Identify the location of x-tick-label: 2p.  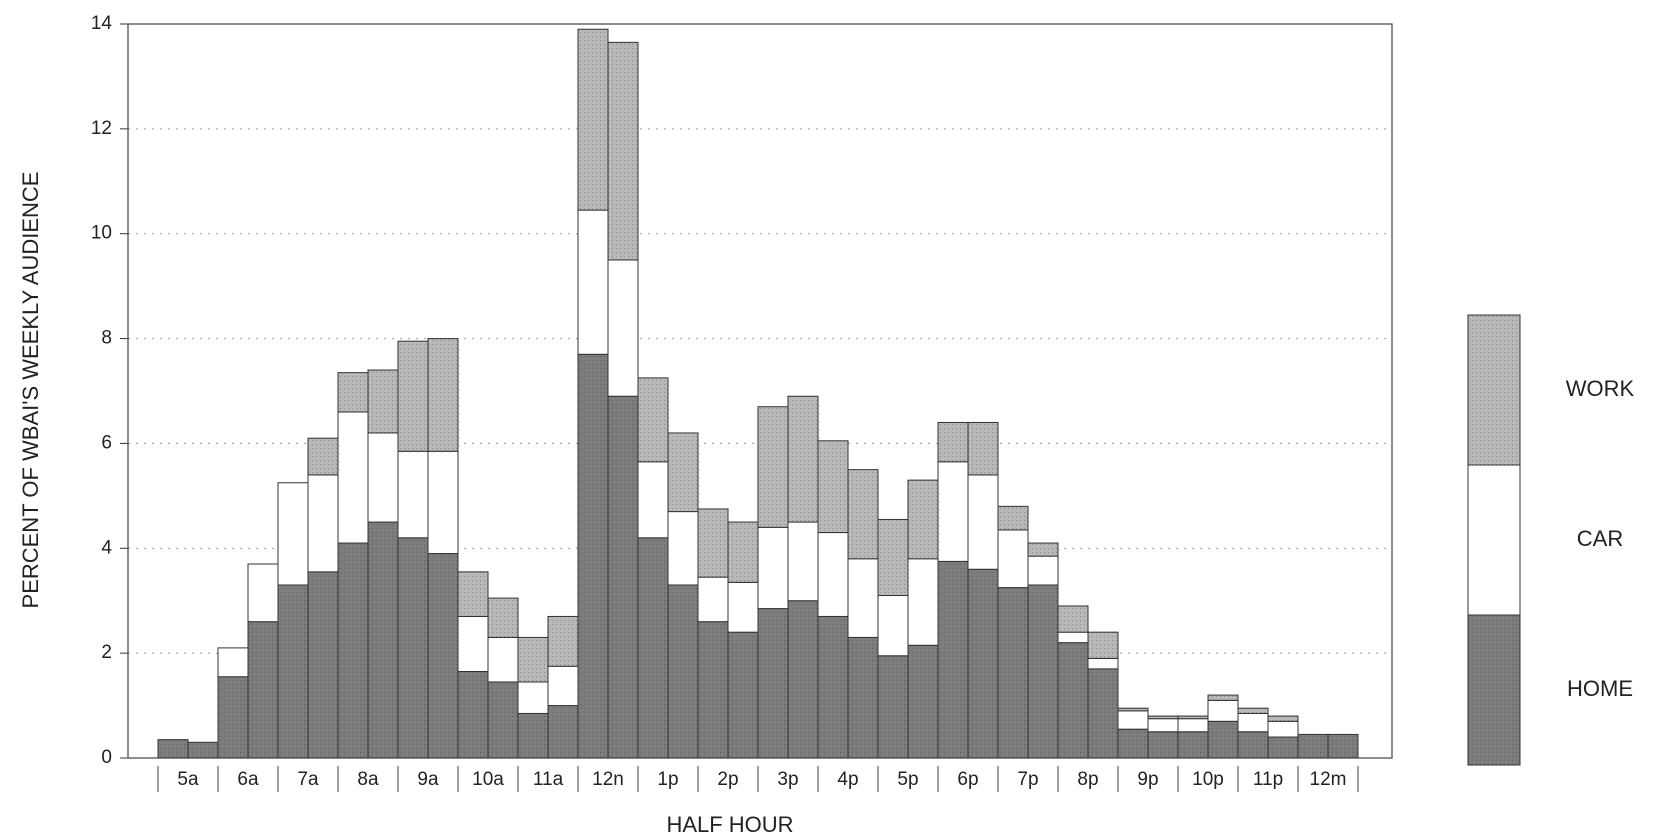
(727, 779).